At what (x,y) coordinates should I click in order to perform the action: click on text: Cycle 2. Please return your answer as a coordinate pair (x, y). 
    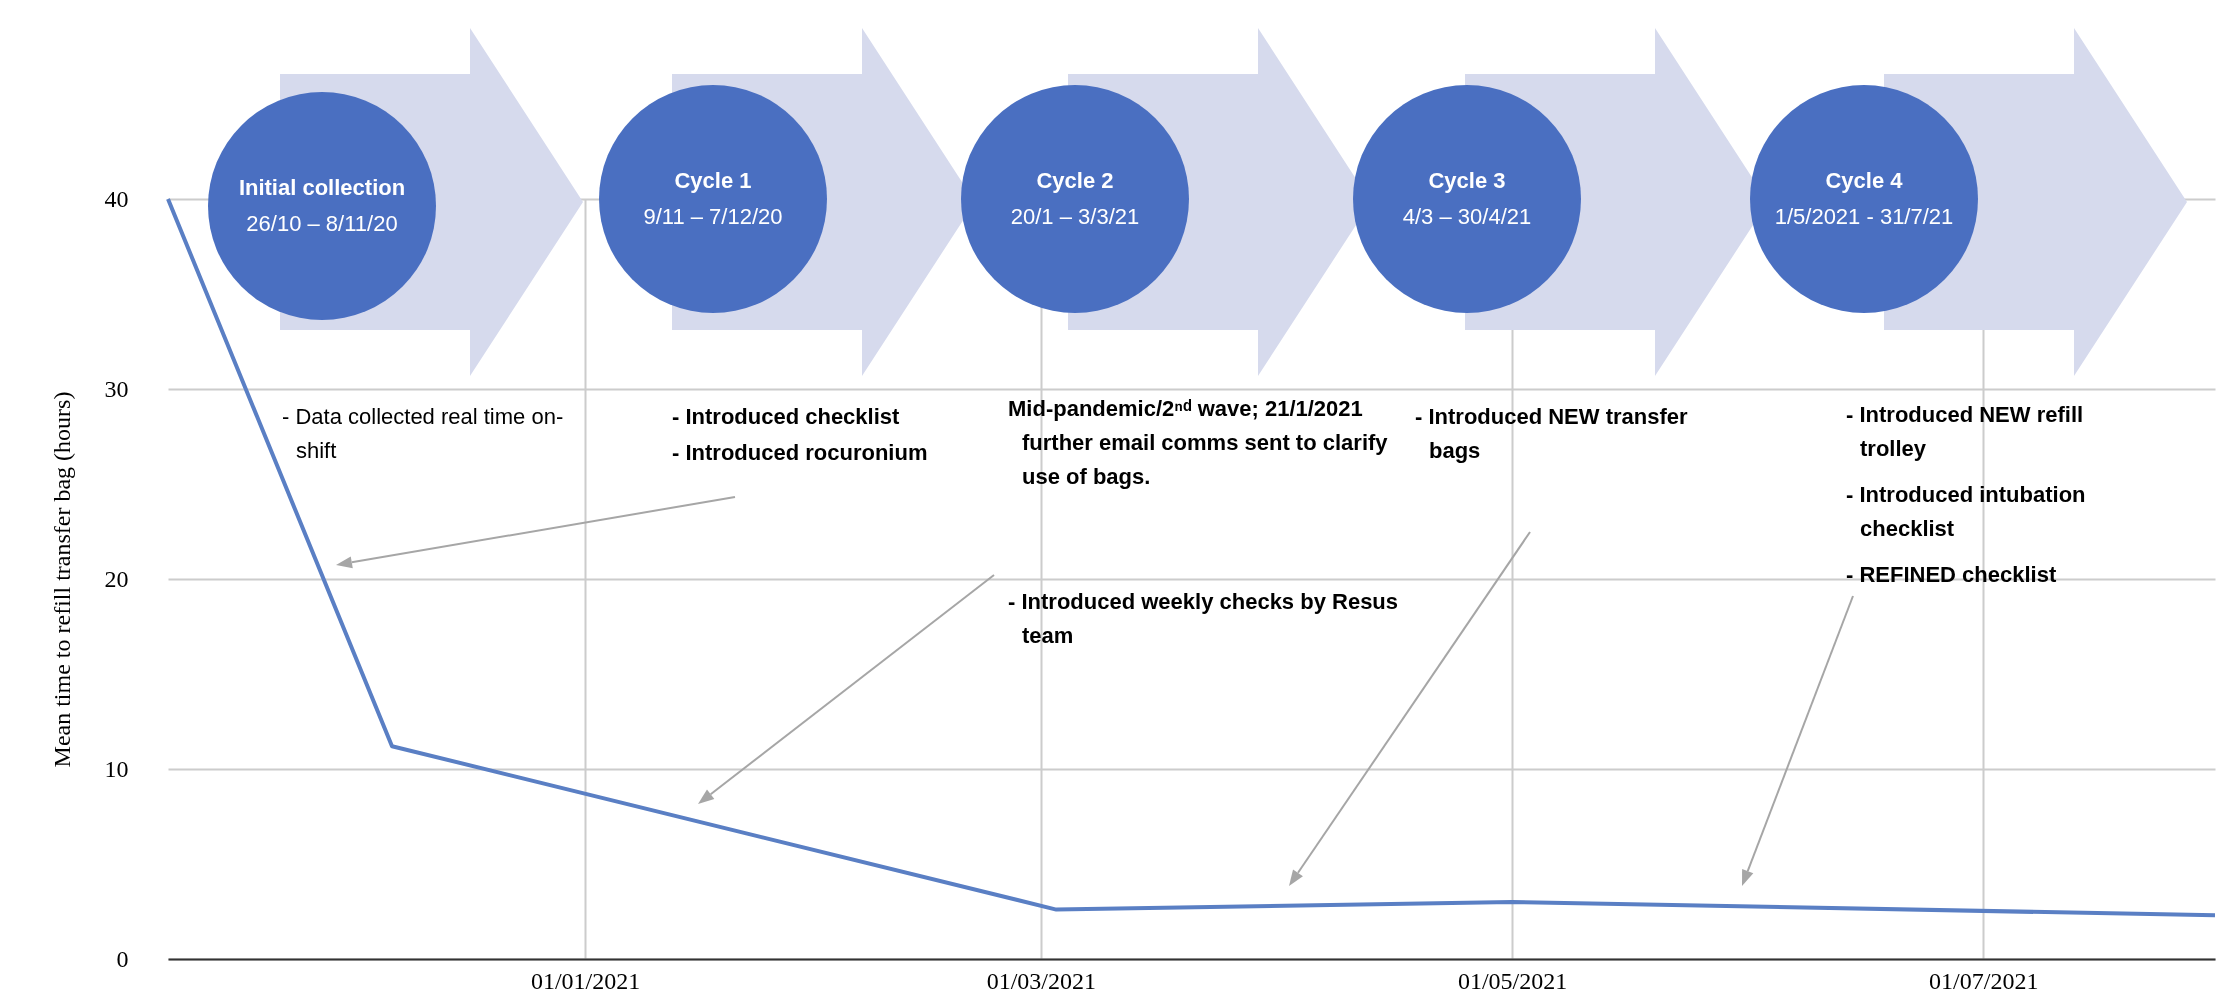
    Looking at the image, I should click on (1075, 181).